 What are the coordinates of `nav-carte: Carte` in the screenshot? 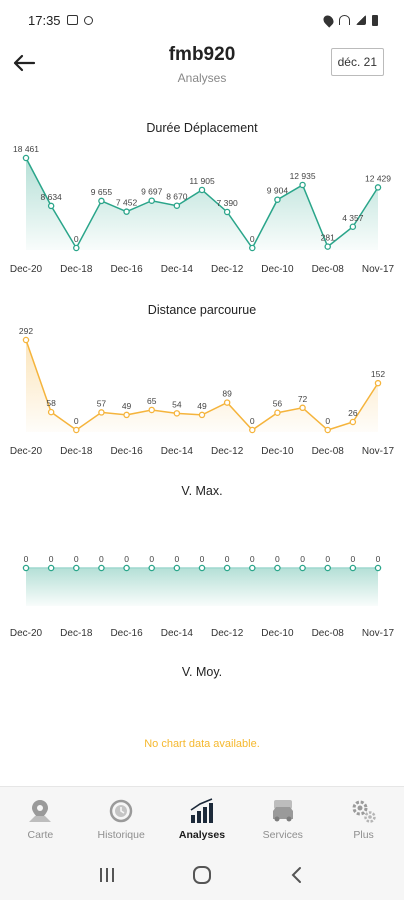 It's located at (40, 818).